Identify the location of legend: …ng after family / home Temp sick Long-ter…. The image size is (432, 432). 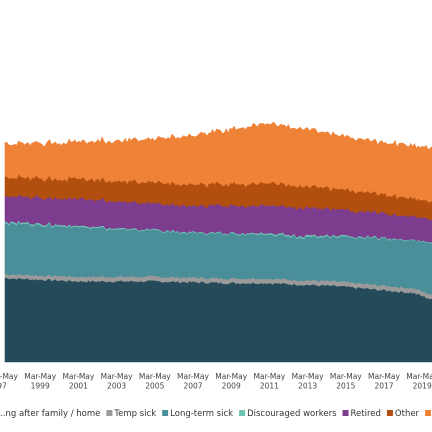
(216, 414).